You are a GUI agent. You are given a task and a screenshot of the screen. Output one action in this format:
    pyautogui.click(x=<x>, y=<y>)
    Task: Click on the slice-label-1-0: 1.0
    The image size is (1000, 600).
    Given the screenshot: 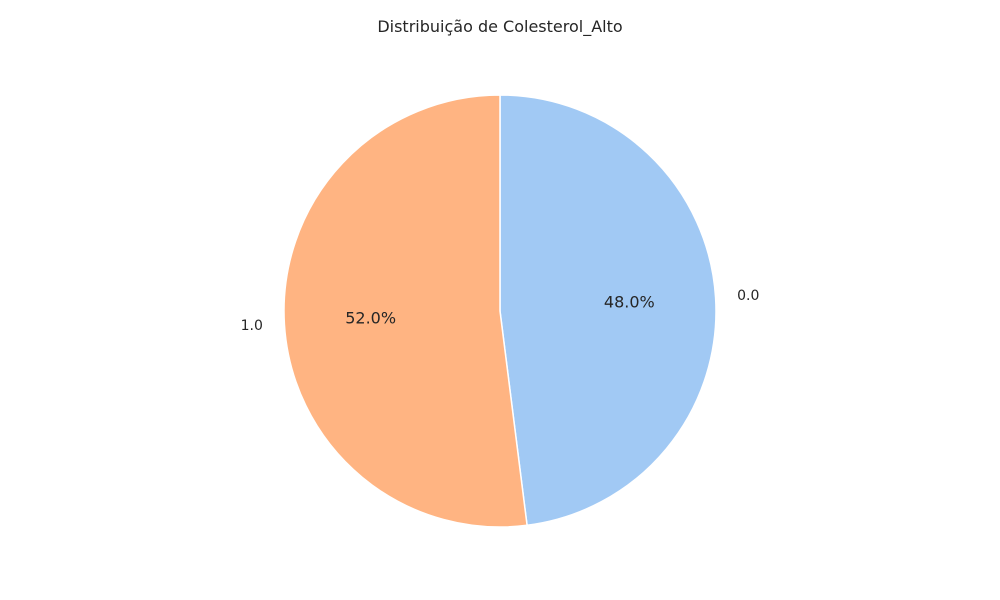 What is the action you would take?
    pyautogui.click(x=252, y=326)
    